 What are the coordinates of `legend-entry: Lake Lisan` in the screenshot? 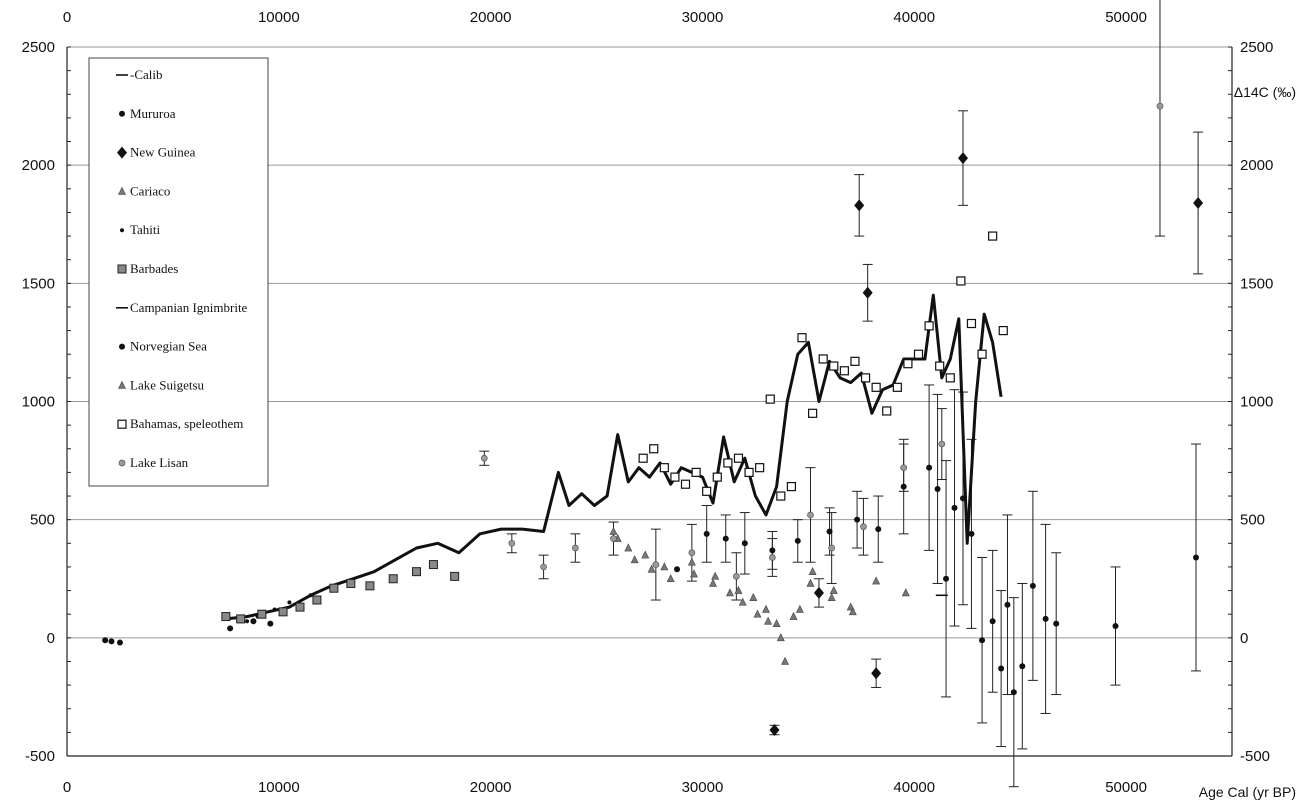 It's located at (159, 462).